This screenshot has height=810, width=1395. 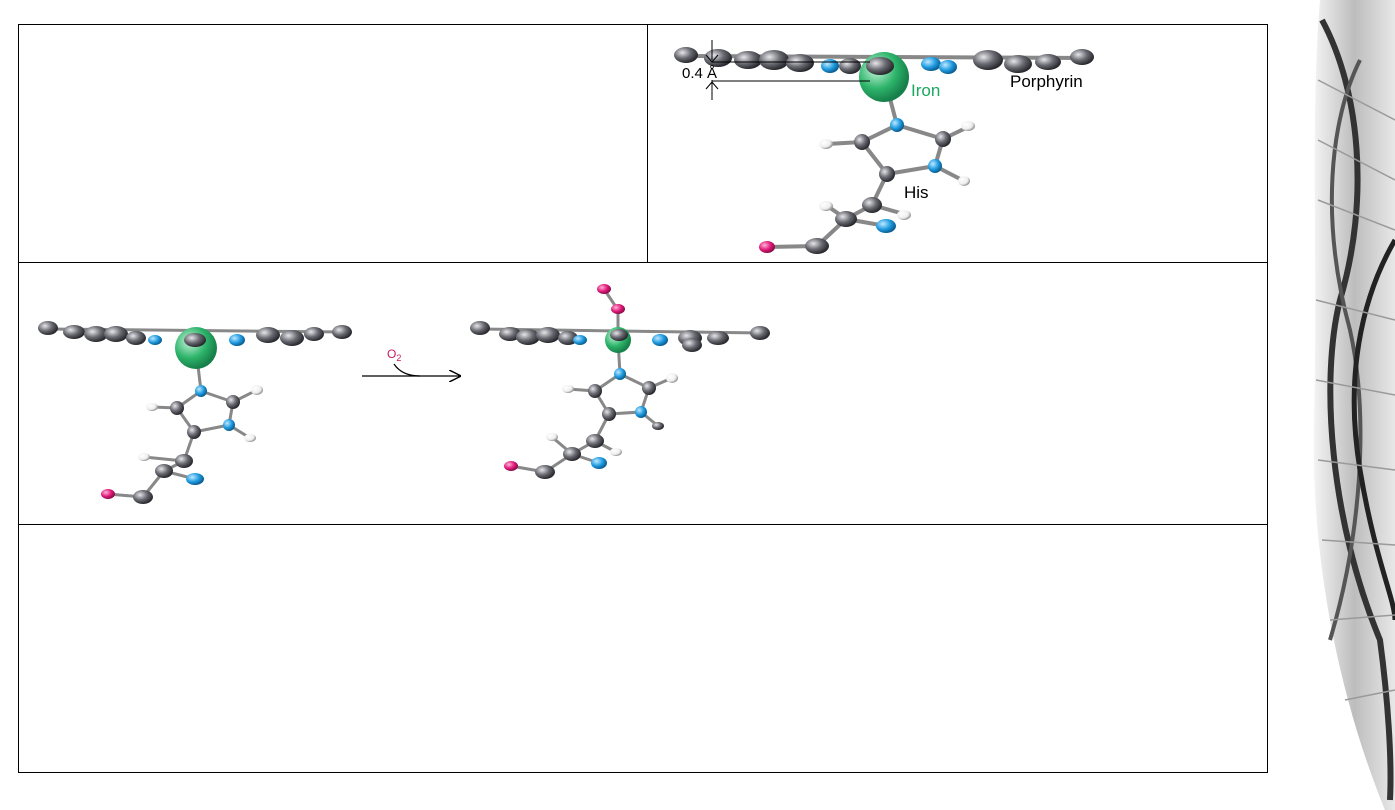 I want to click on top-figure: 0.4 Å Iron Porphyrin His, so click(x=884, y=147).